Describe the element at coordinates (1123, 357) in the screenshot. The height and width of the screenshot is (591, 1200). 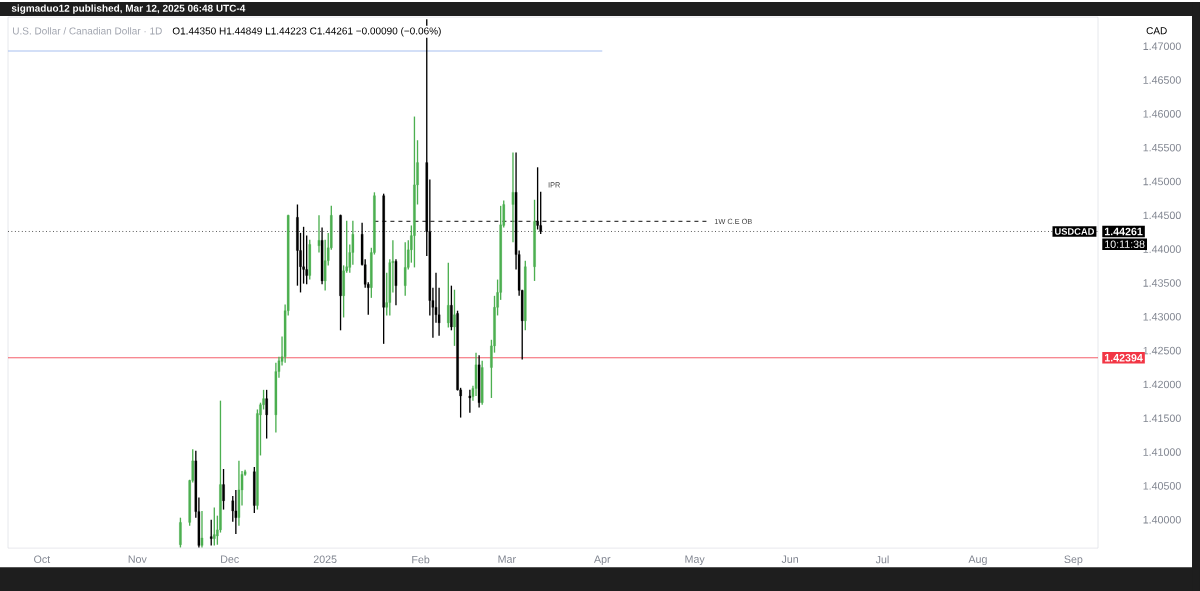
I see `ref-line-label: 1.42394` at that location.